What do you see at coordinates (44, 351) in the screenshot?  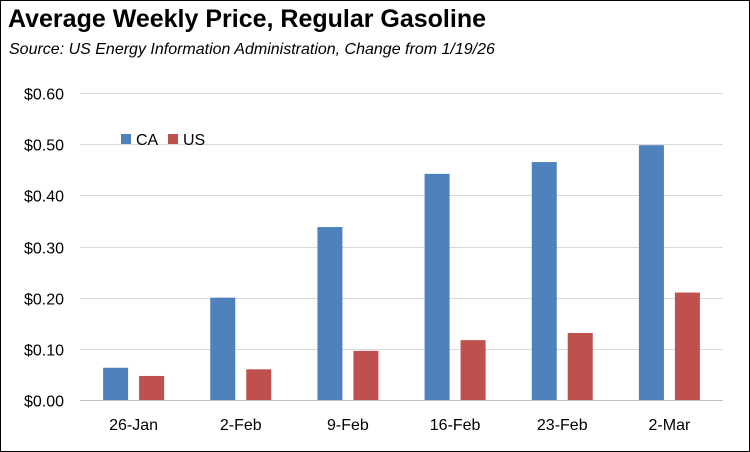 I see `y-tick-label: $0.10` at bounding box center [44, 351].